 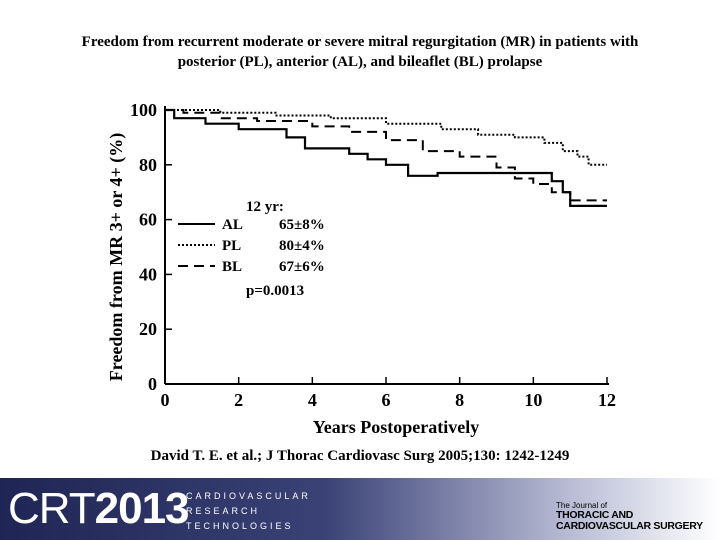 I want to click on journal-name-line-2: CARDIOVASCULAR SURGERY, so click(x=629, y=526).